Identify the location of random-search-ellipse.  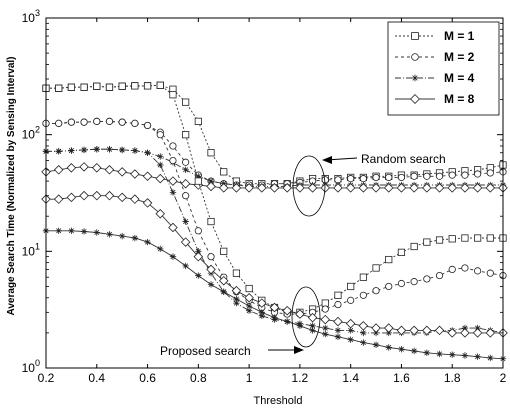
(309, 186).